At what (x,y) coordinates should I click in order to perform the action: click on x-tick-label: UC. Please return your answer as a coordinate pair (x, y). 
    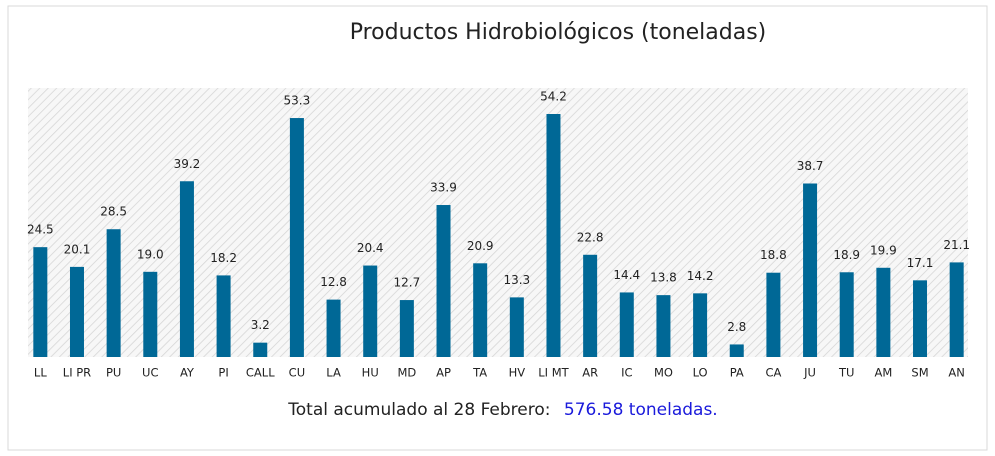
    Looking at the image, I should click on (150, 373).